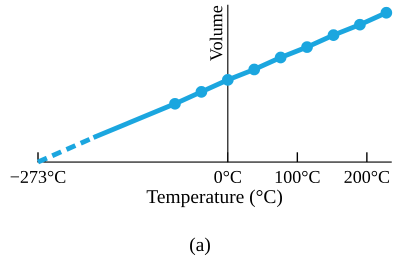 This screenshot has width=400, height=263. I want to click on x-tick-label: 200°C, so click(367, 177).